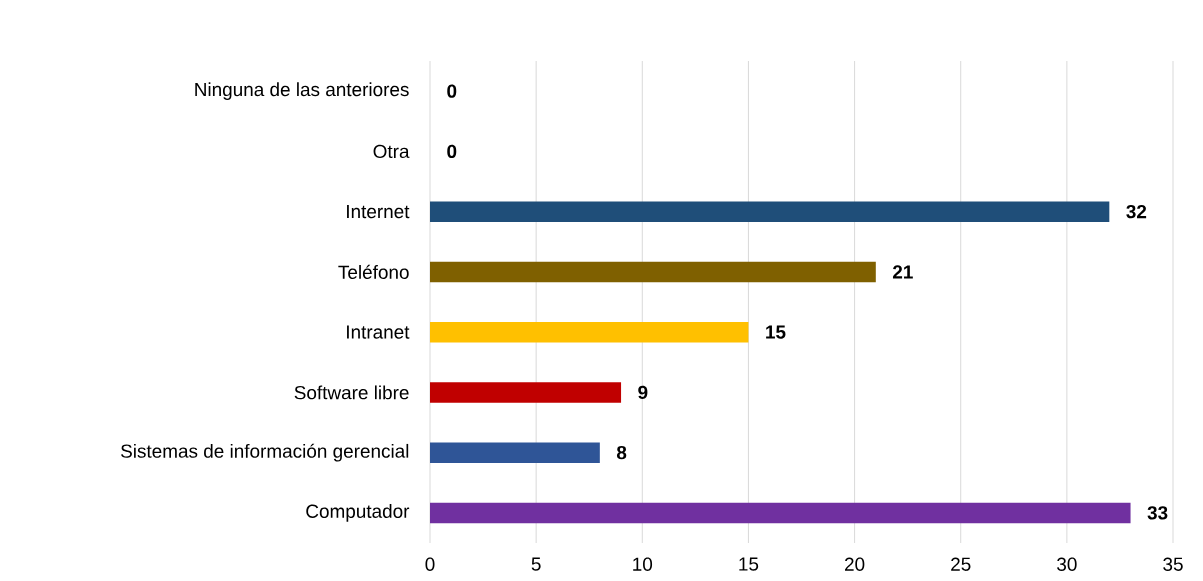  I want to click on x-tick-label: 25, so click(961, 564).